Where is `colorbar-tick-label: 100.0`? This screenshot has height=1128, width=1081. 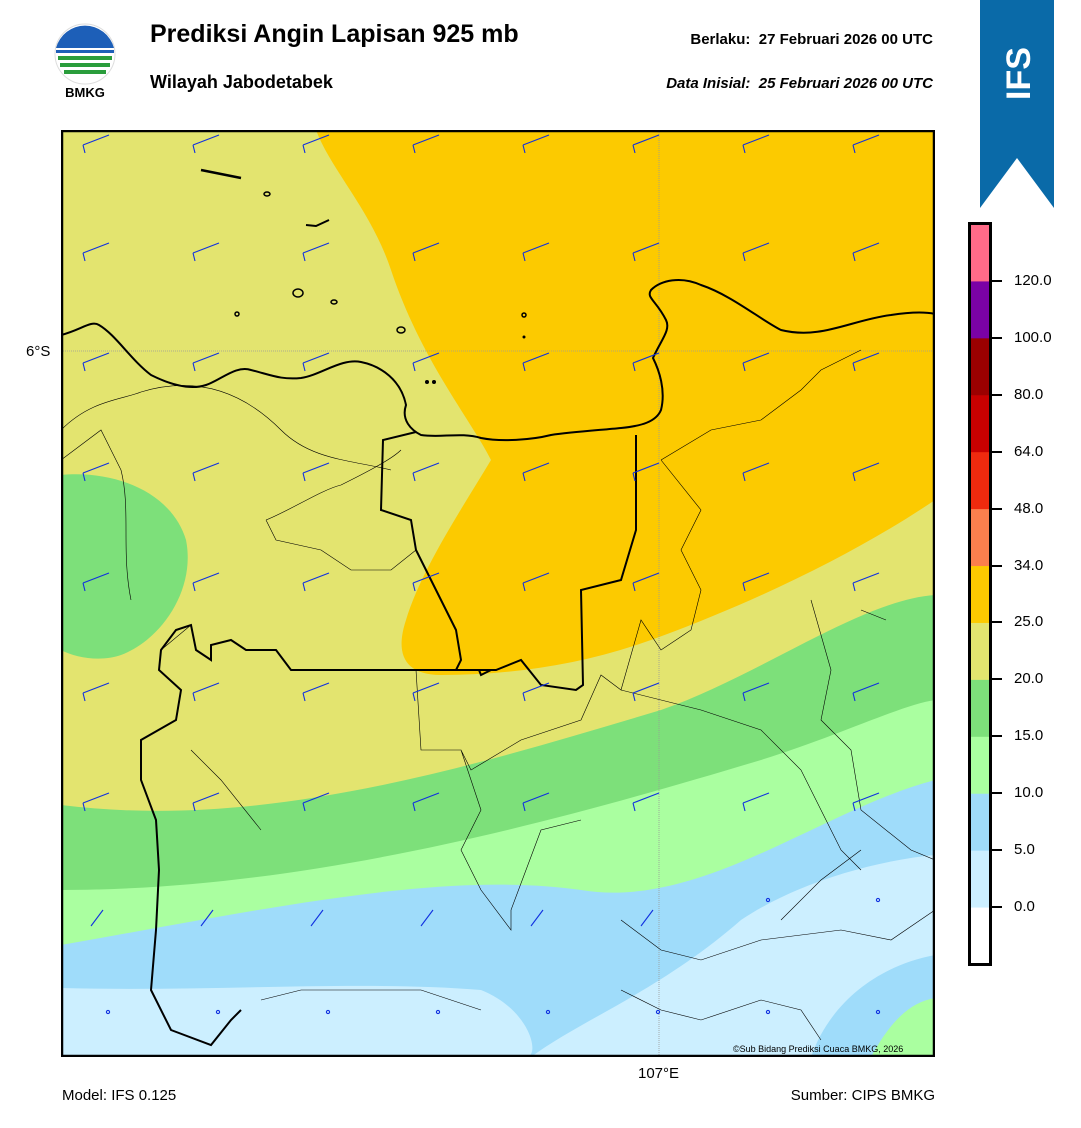
colorbar-tick-label: 100.0 is located at coordinates (1033, 337).